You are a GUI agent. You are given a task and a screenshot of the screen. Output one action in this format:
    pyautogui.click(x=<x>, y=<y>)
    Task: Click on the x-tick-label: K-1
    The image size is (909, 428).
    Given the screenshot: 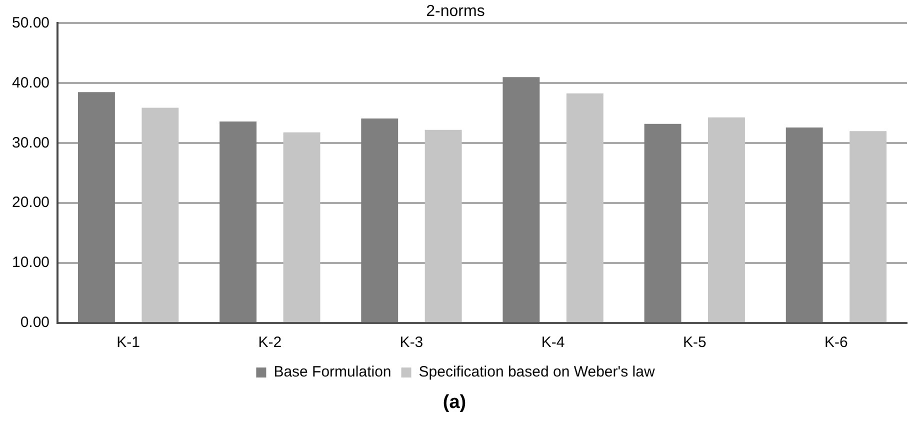 What is the action you would take?
    pyautogui.click(x=128, y=343)
    